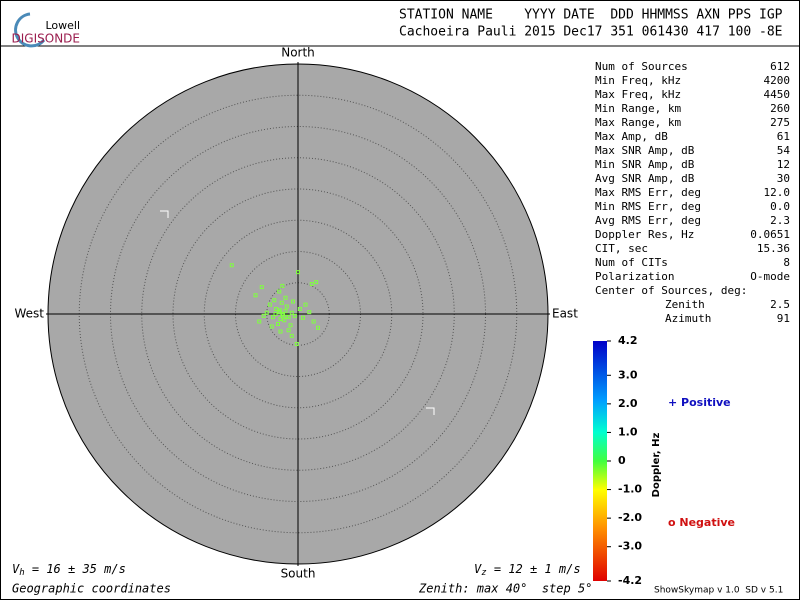 The height and width of the screenshot is (600, 800). What do you see at coordinates (780, 122) in the screenshot?
I see `stat-value: 275` at bounding box center [780, 122].